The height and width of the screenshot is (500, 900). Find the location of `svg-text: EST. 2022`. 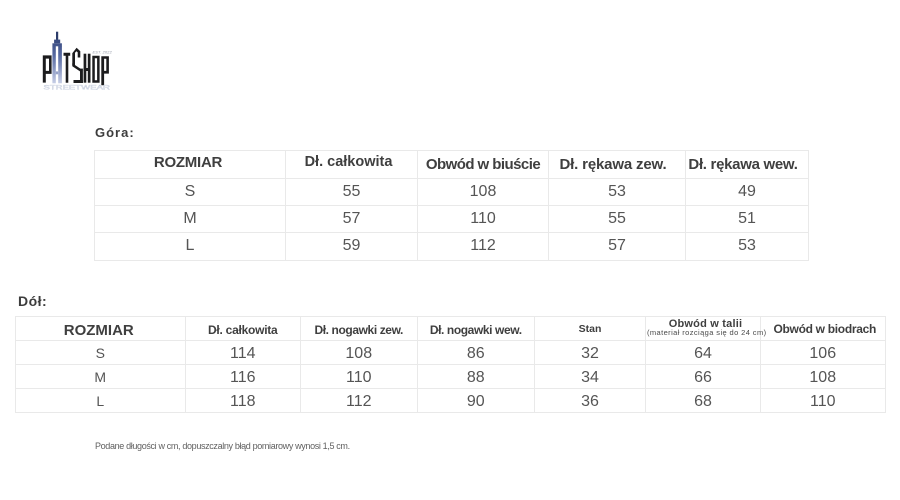

svg-text: EST. 2022 is located at coordinates (103, 53).